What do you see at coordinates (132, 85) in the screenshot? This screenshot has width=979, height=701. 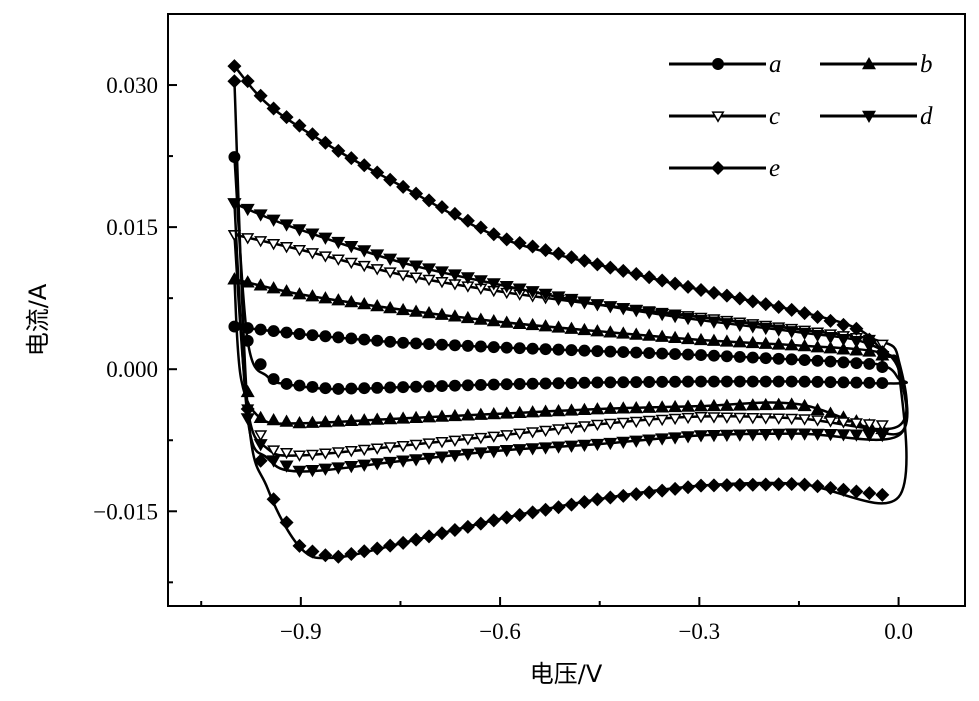 I see `y-tick-label: 0.030` at bounding box center [132, 85].